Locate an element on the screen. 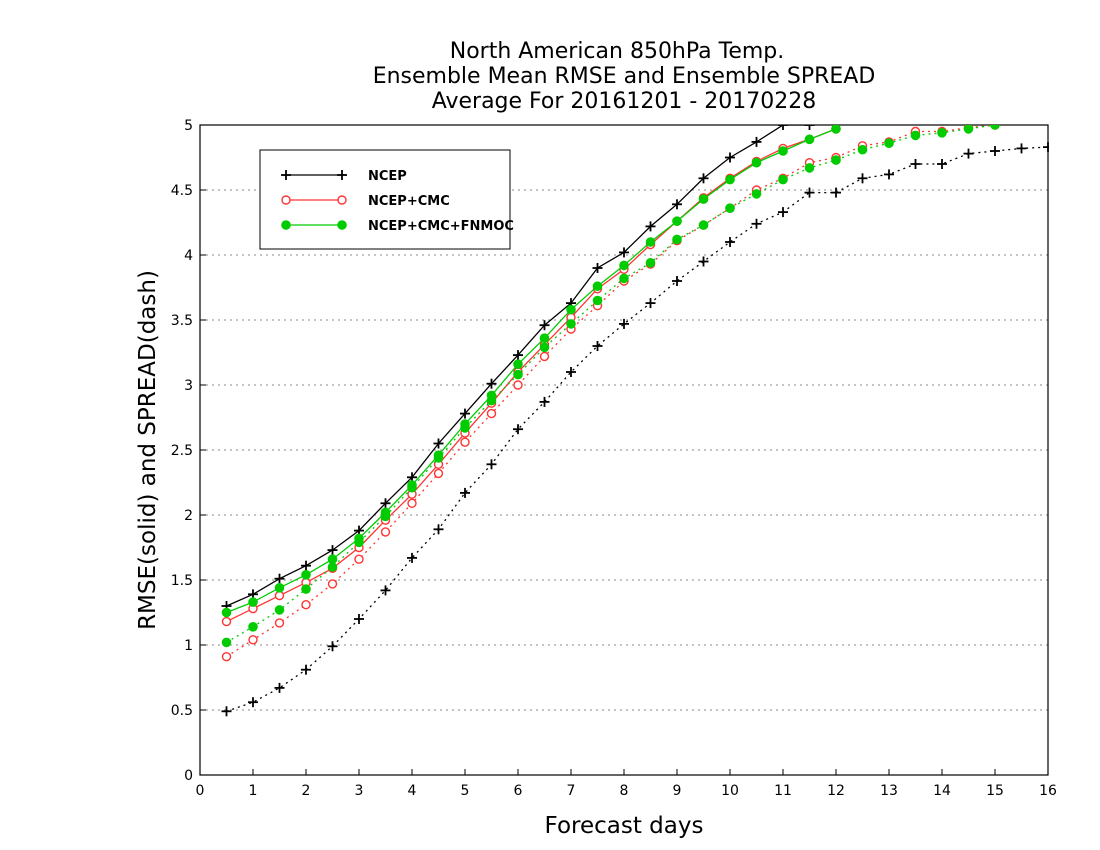 Image resolution: width=1100 pixels, height=850 pixels. y-tick-label: 2 is located at coordinates (188, 516).